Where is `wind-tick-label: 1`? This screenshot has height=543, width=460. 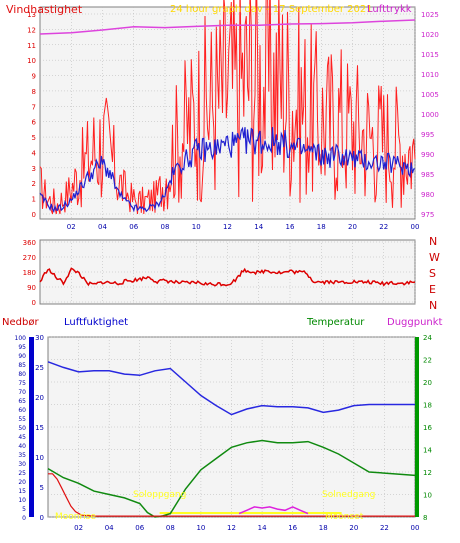 wind-tick-label: 1 is located at coordinates (34, 200).